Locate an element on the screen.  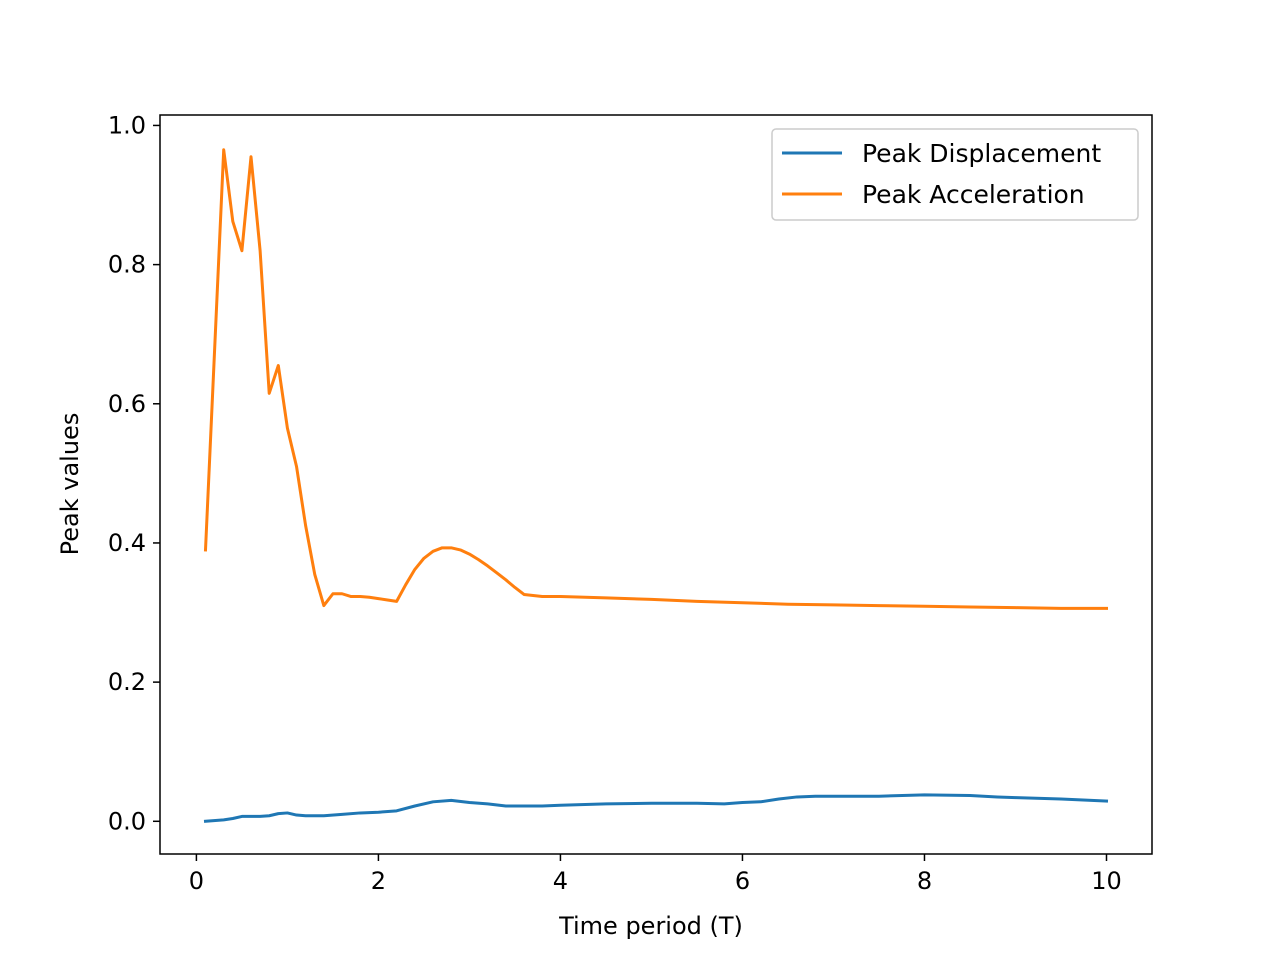
legend-frame is located at coordinates (955, 174).